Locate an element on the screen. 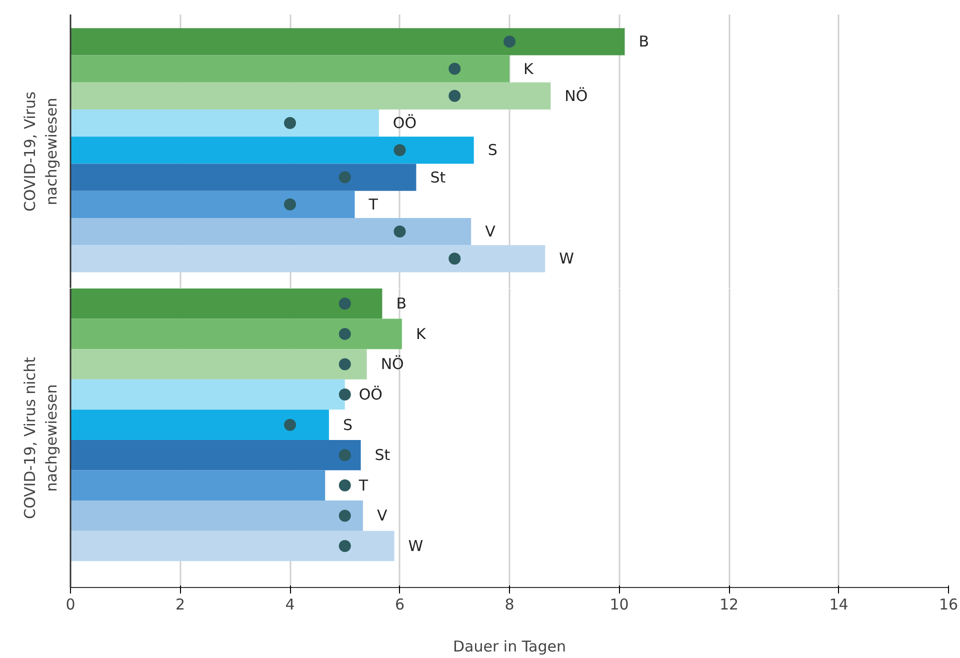 This screenshot has width=960, height=658. x-tick-label: 12 is located at coordinates (729, 605).